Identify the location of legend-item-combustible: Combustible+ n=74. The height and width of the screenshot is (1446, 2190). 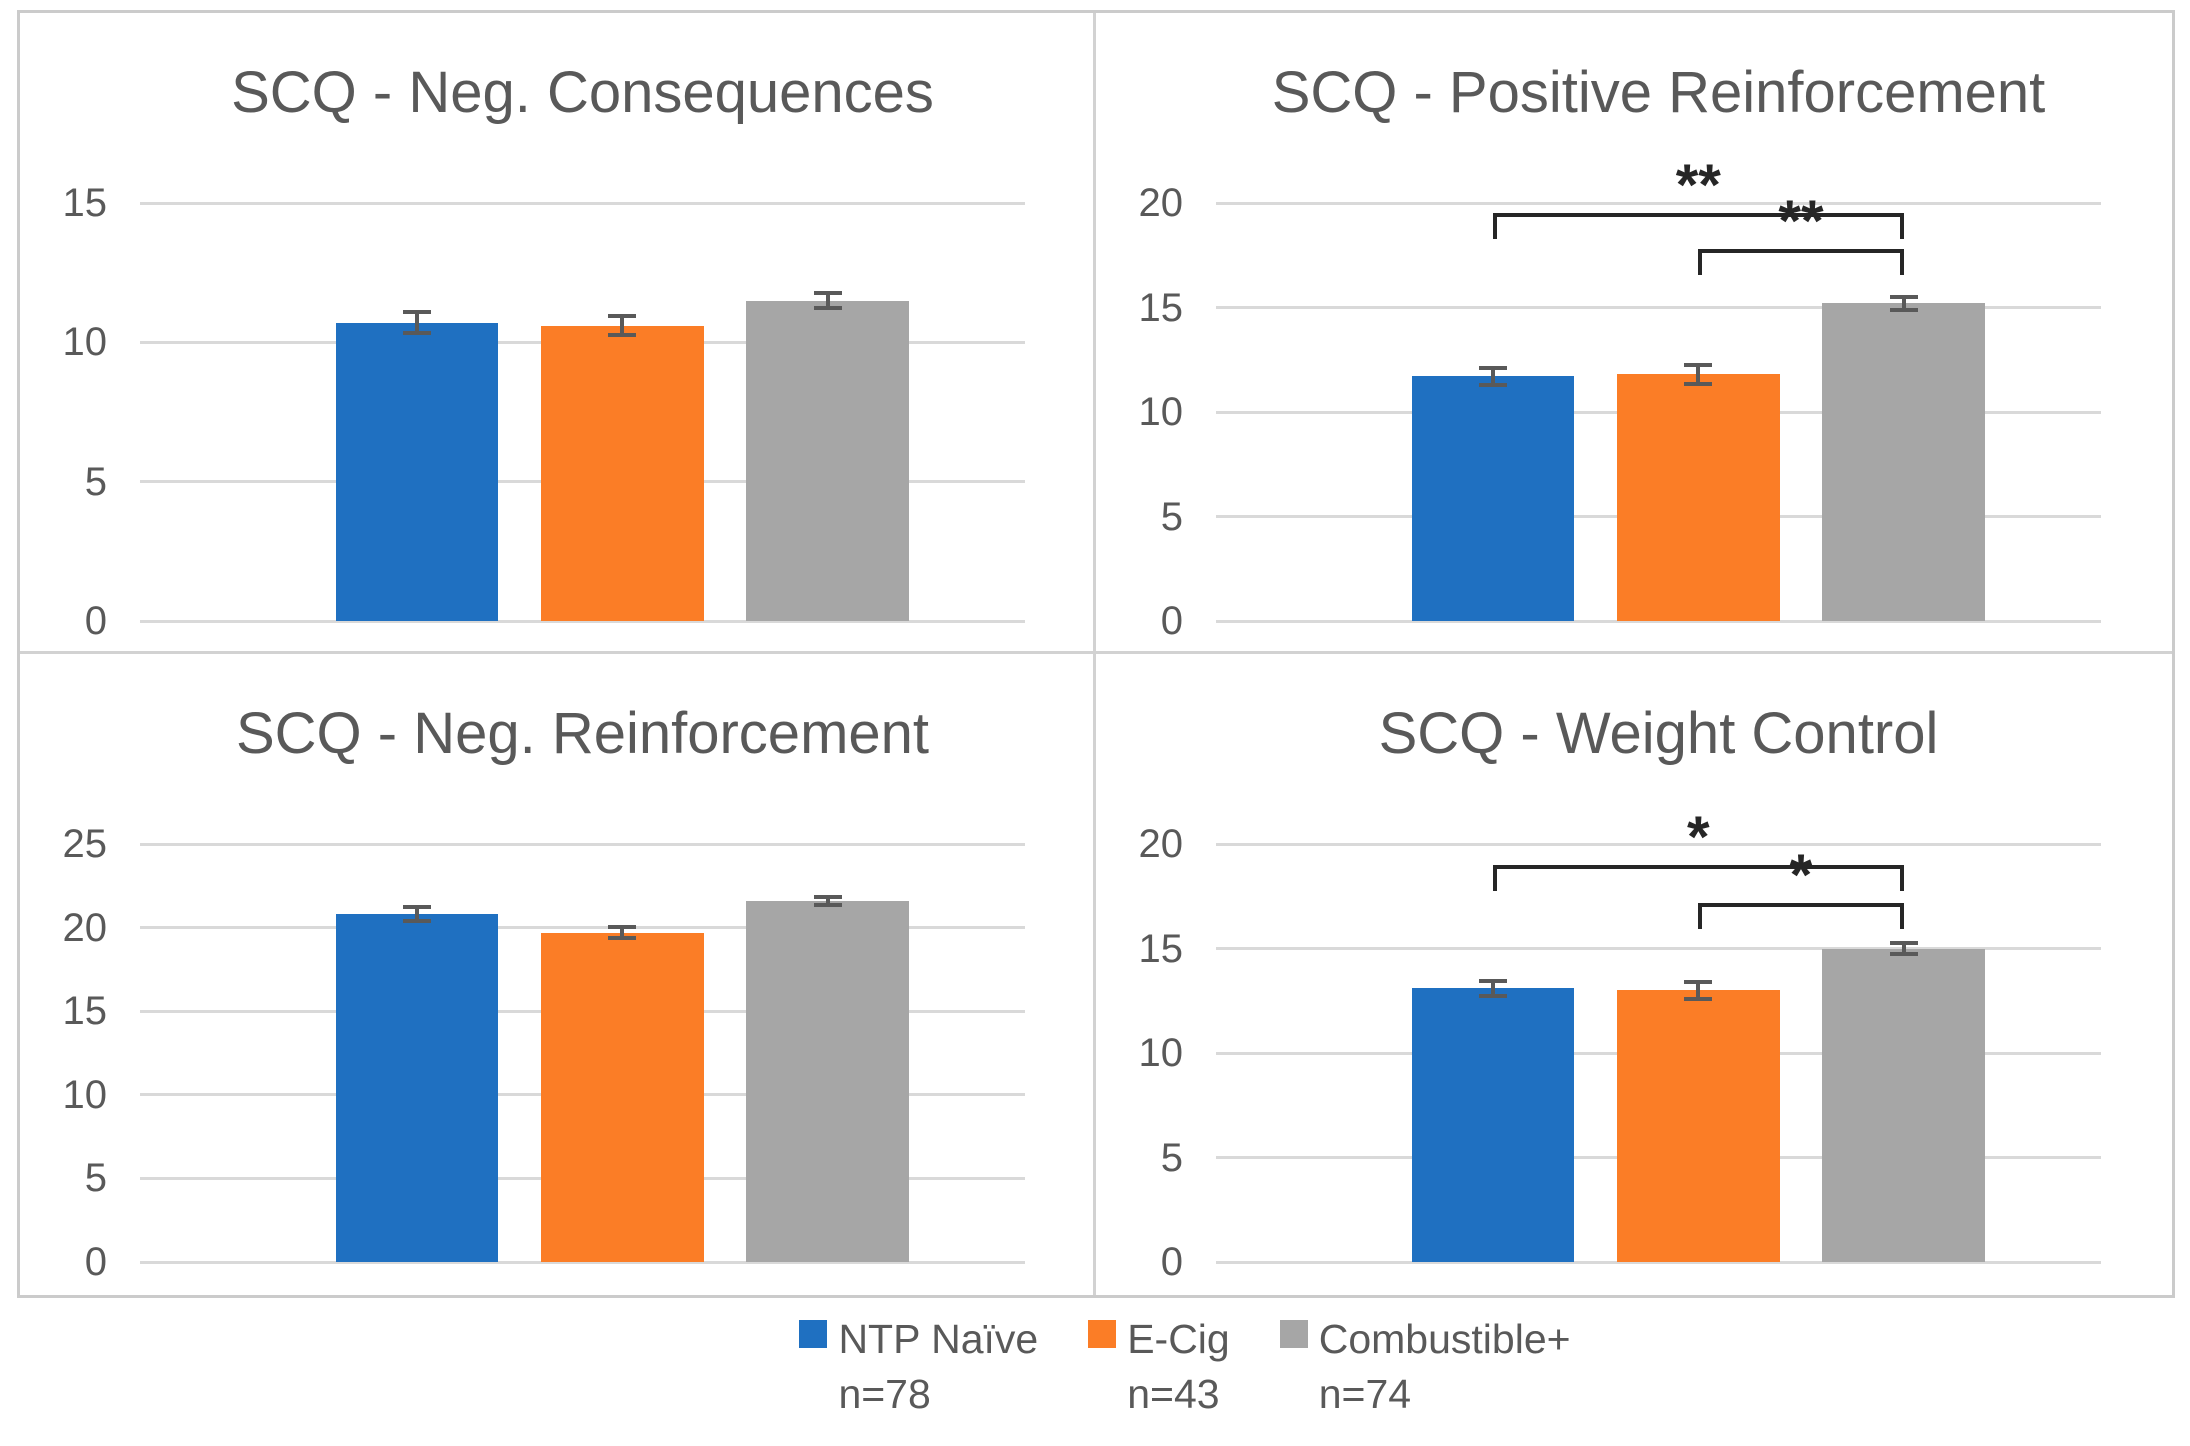
(1425, 1367).